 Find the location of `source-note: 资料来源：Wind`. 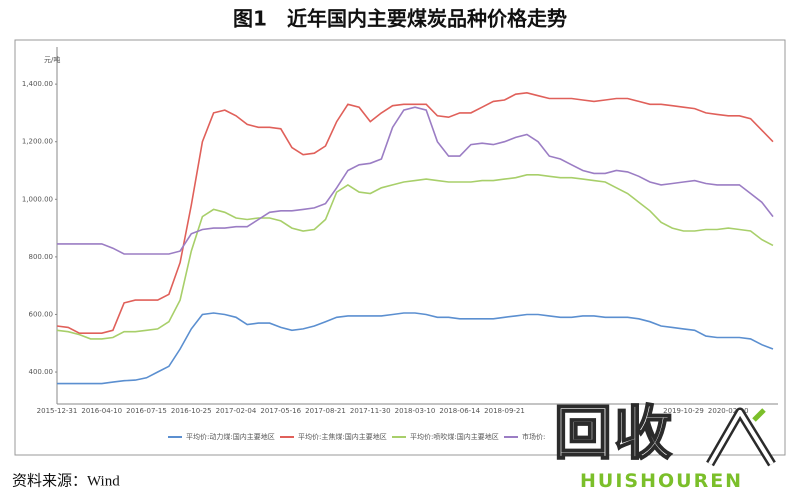

source-note: 资料来源：Wind is located at coordinates (66, 480).